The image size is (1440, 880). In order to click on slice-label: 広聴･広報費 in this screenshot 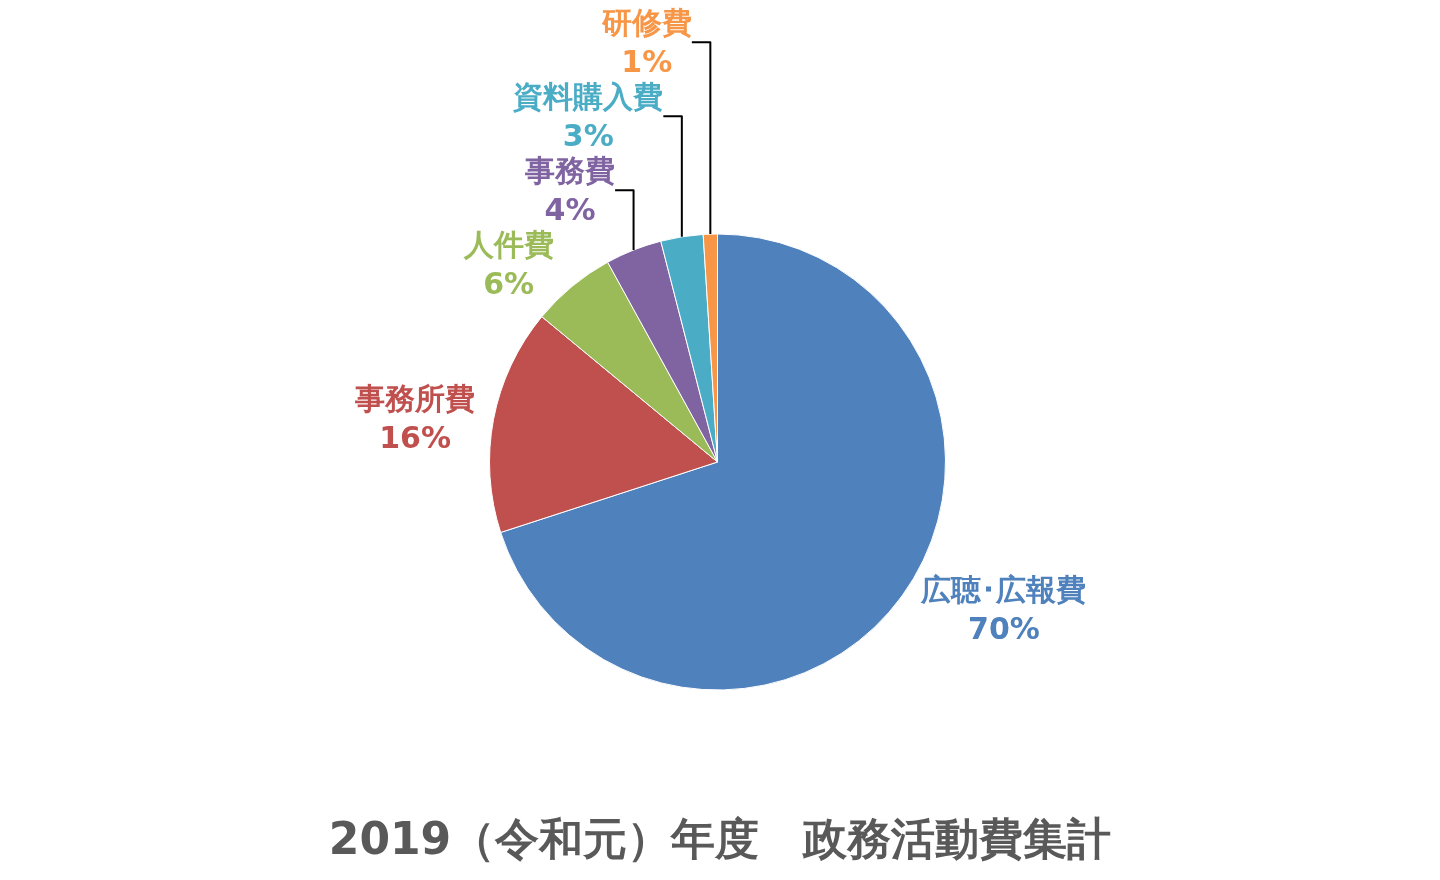, I will do `click(1003, 589)`.